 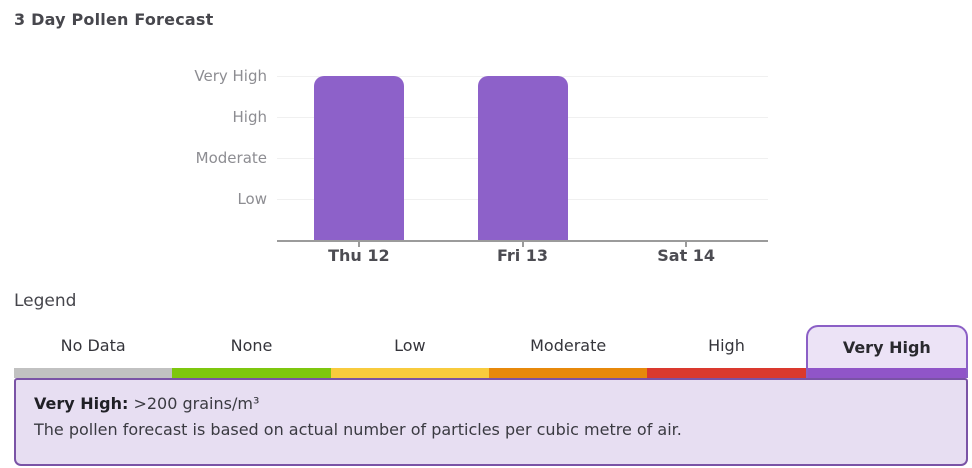 I want to click on x-axis-line, so click(x=522, y=241).